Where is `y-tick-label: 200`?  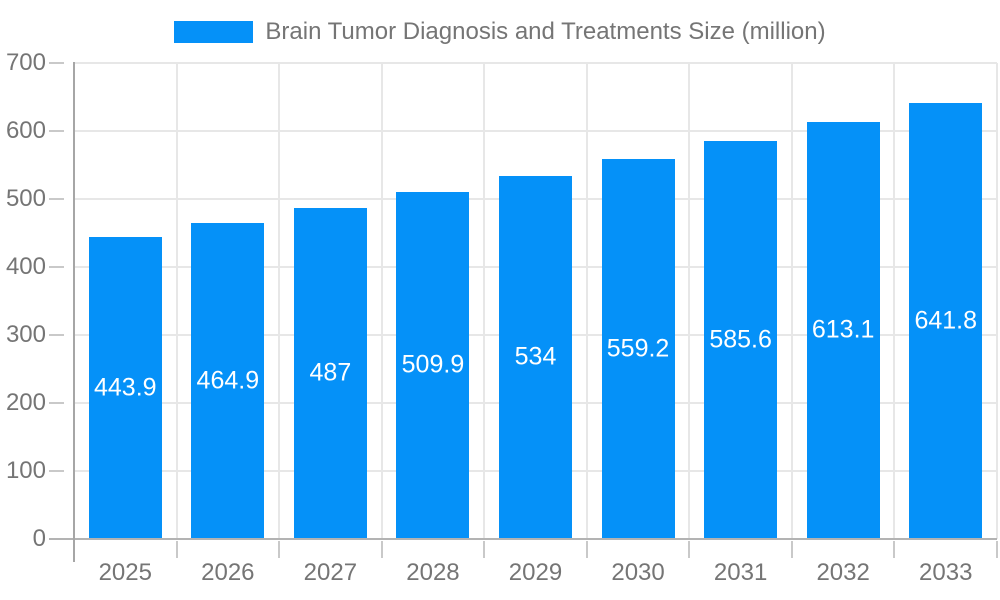 y-tick-label: 200 is located at coordinates (25, 402).